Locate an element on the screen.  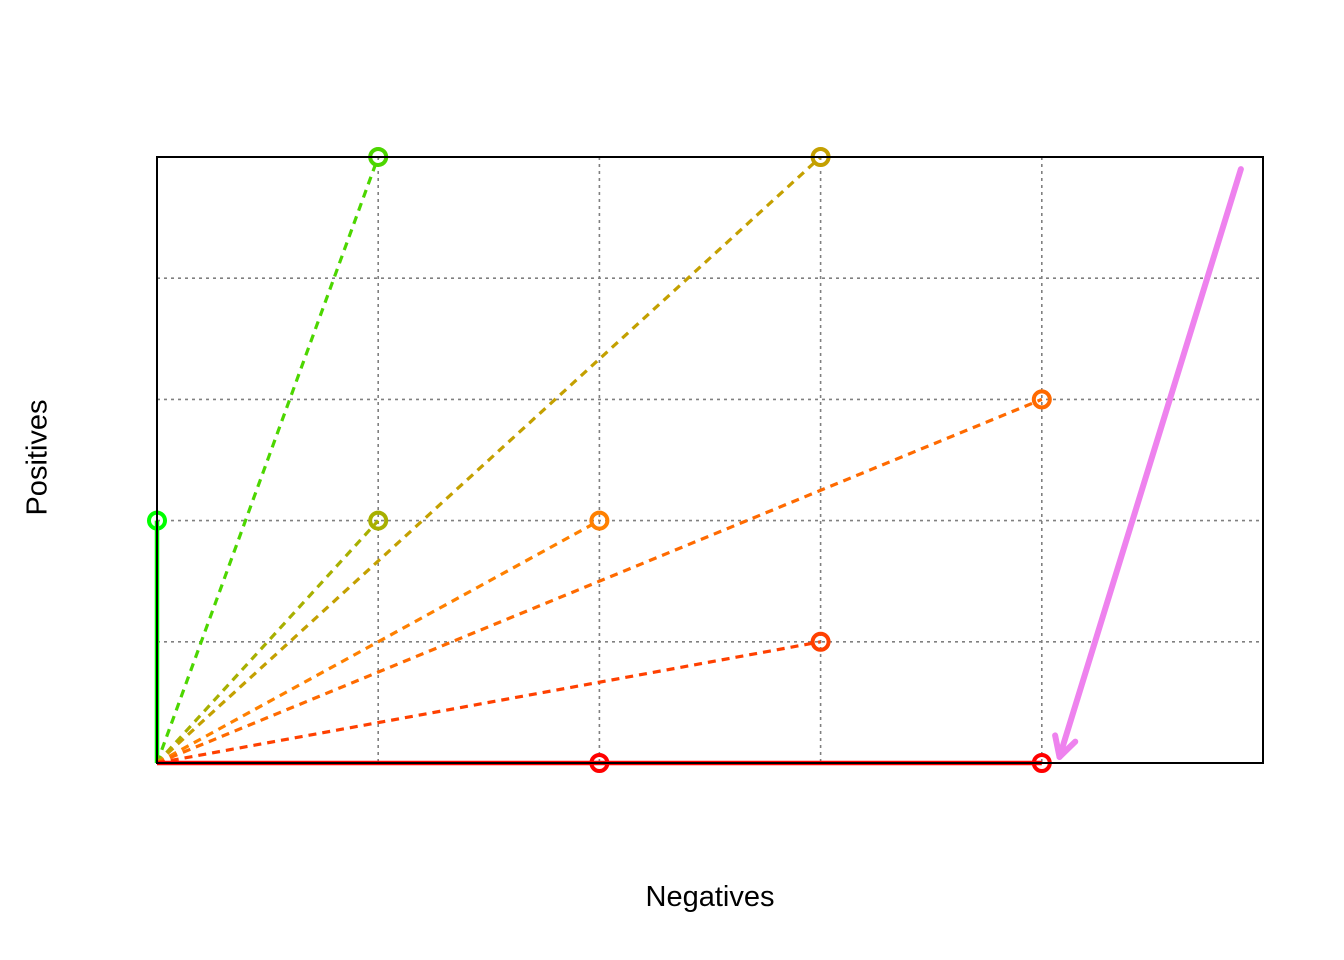
arrow-head is located at coordinates (1065, 746).